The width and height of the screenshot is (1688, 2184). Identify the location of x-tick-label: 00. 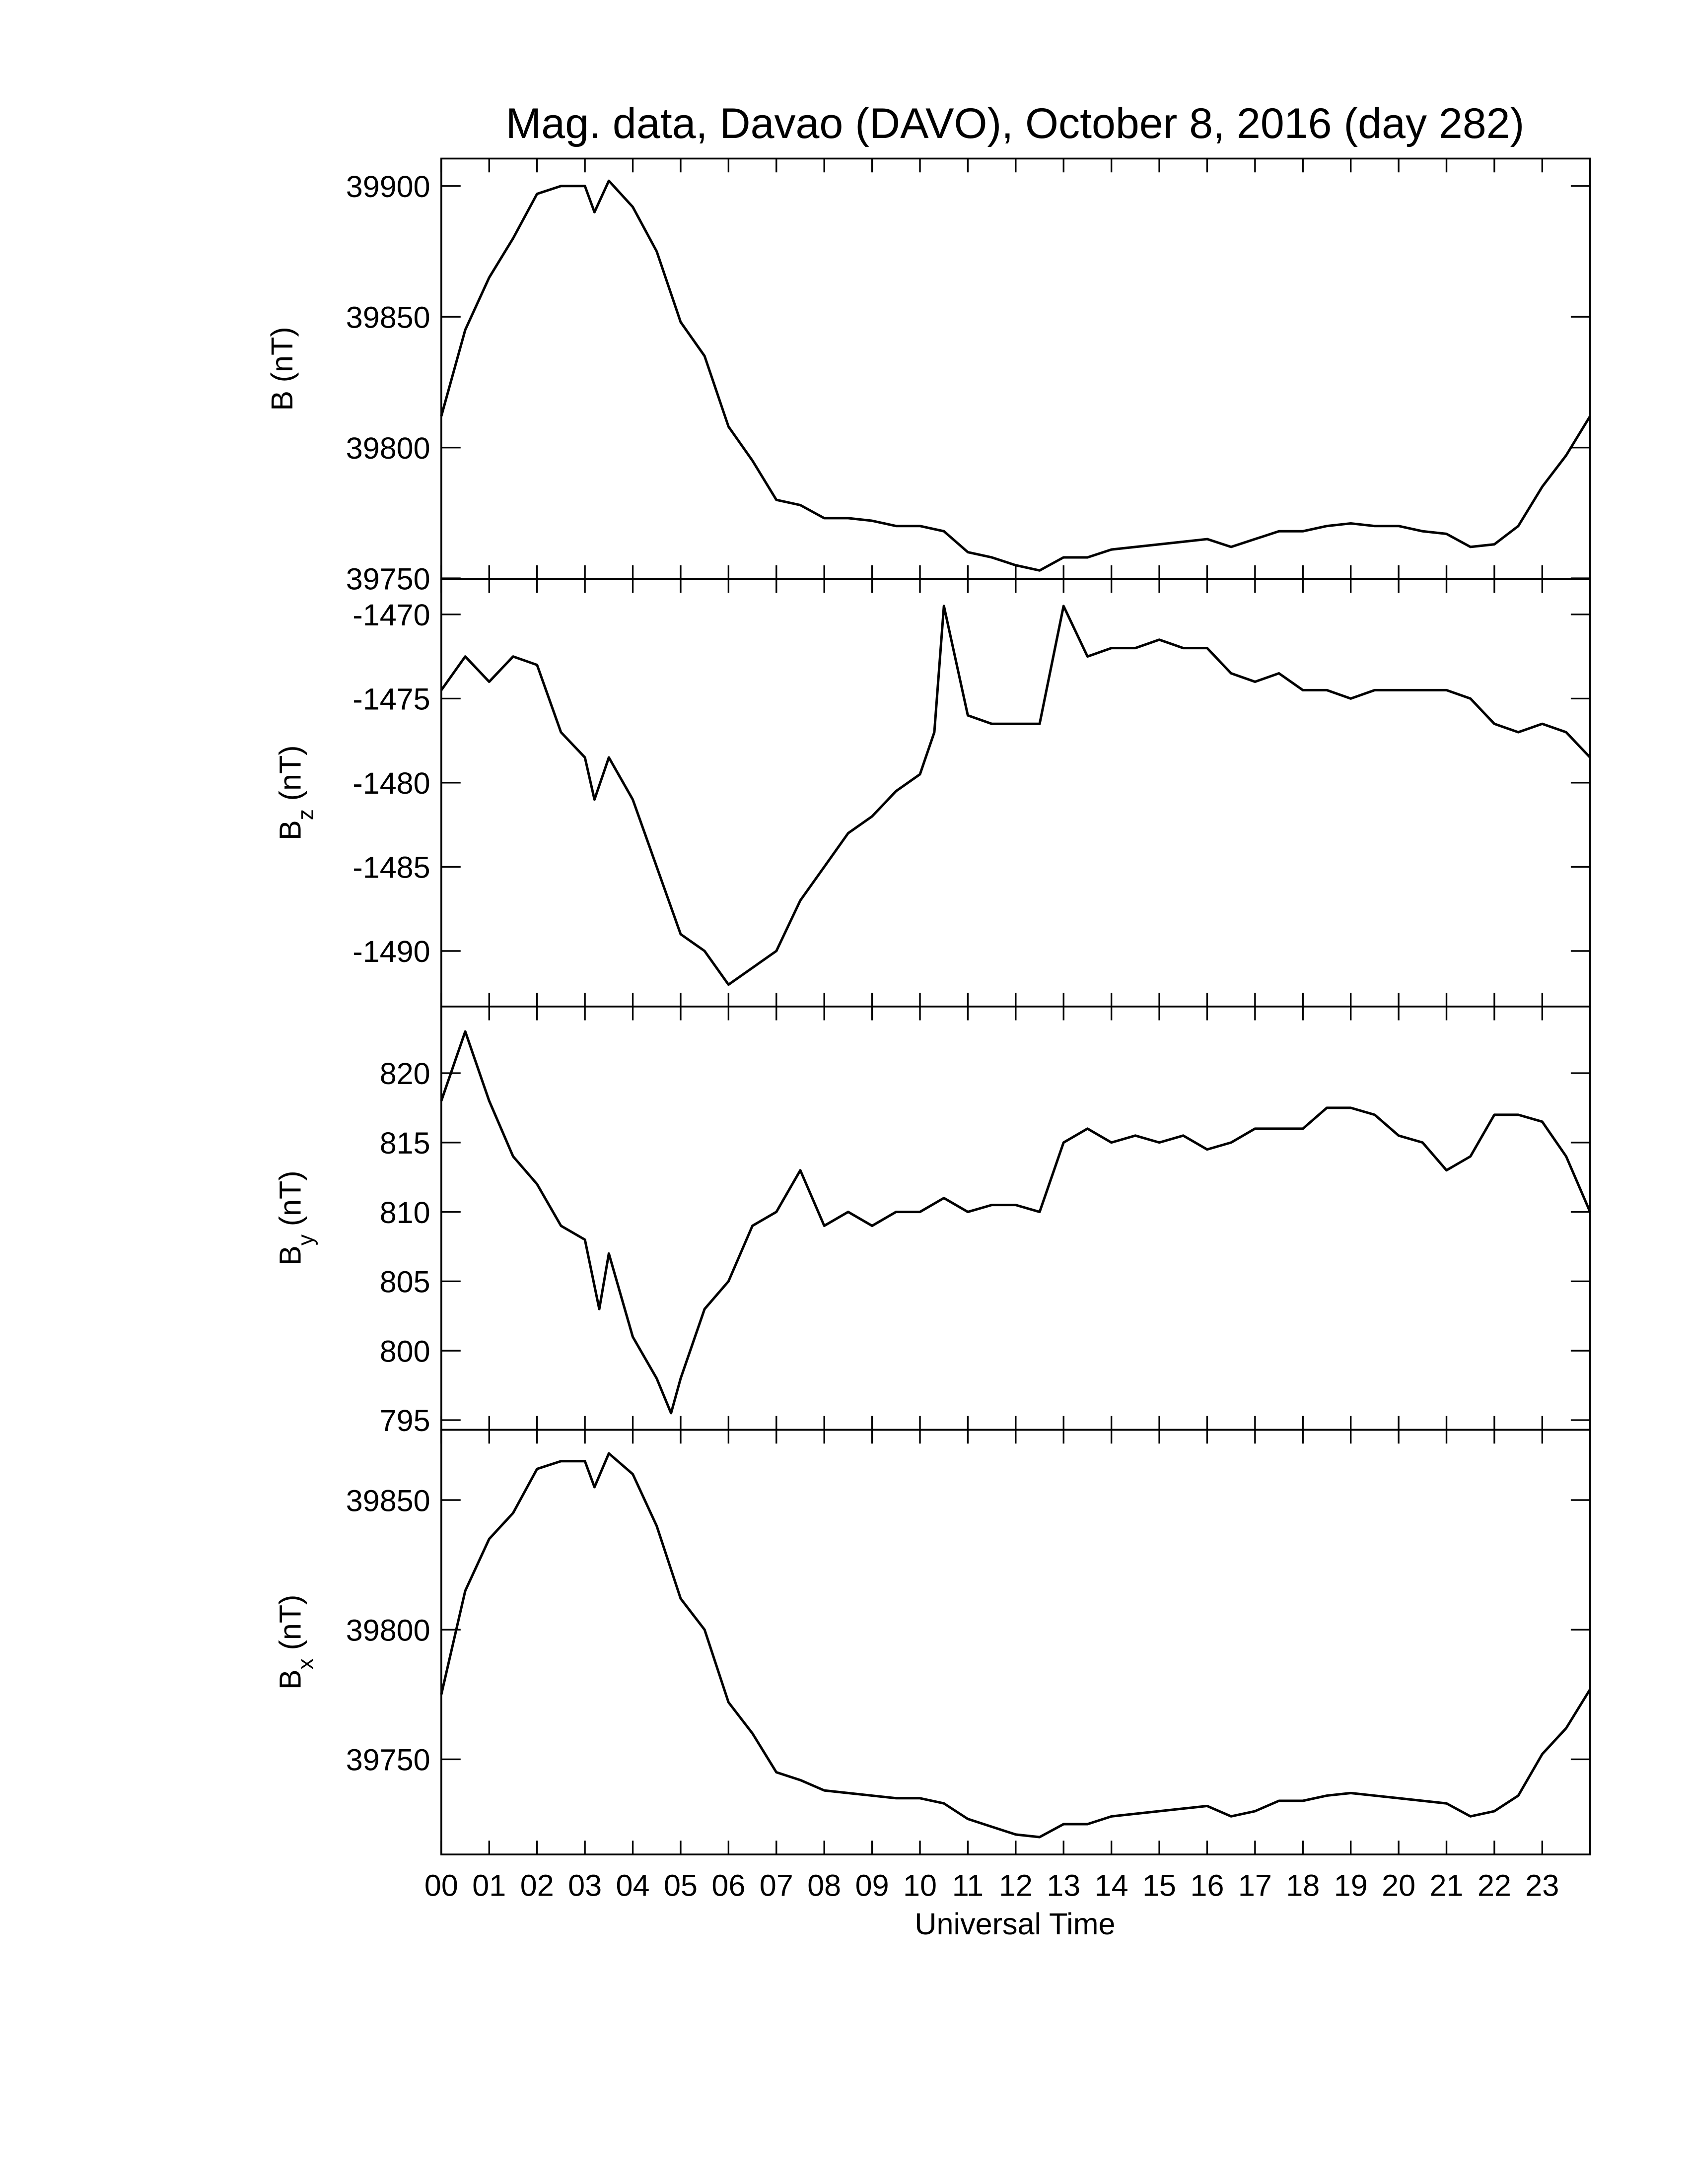
(441, 1885).